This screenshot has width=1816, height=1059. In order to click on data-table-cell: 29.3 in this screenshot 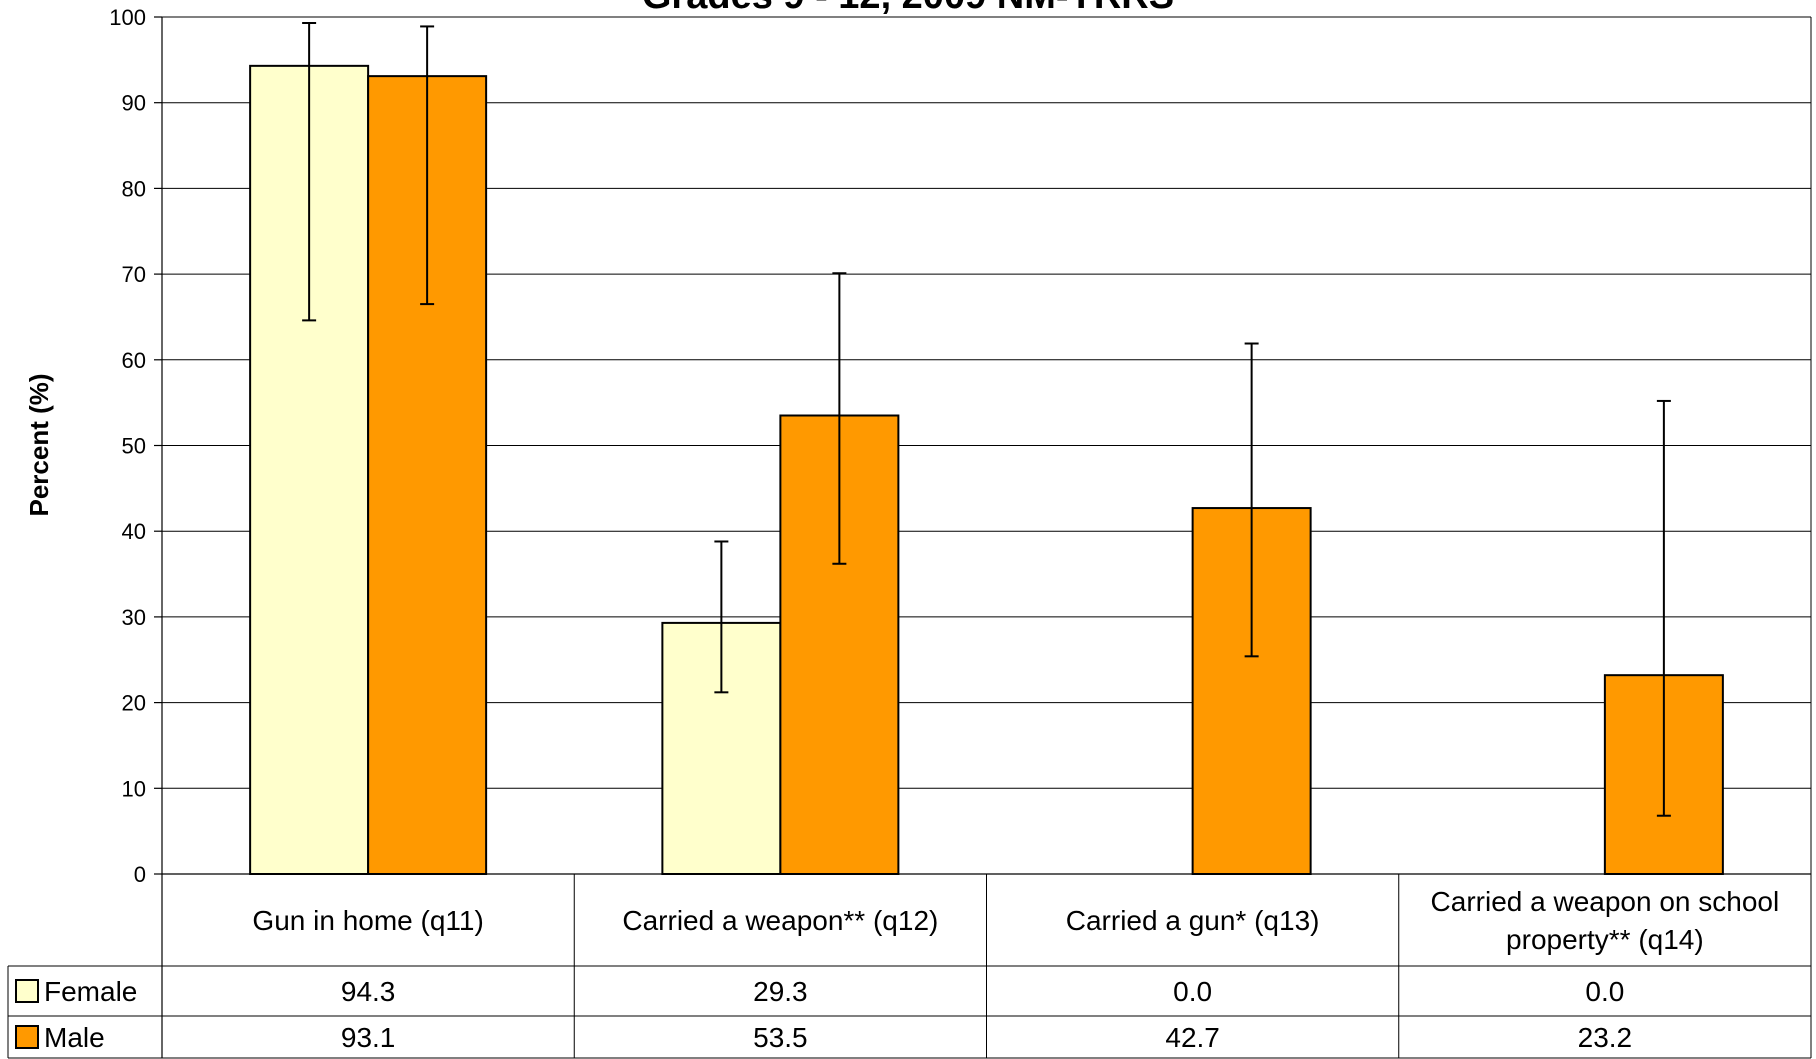, I will do `click(780, 991)`.